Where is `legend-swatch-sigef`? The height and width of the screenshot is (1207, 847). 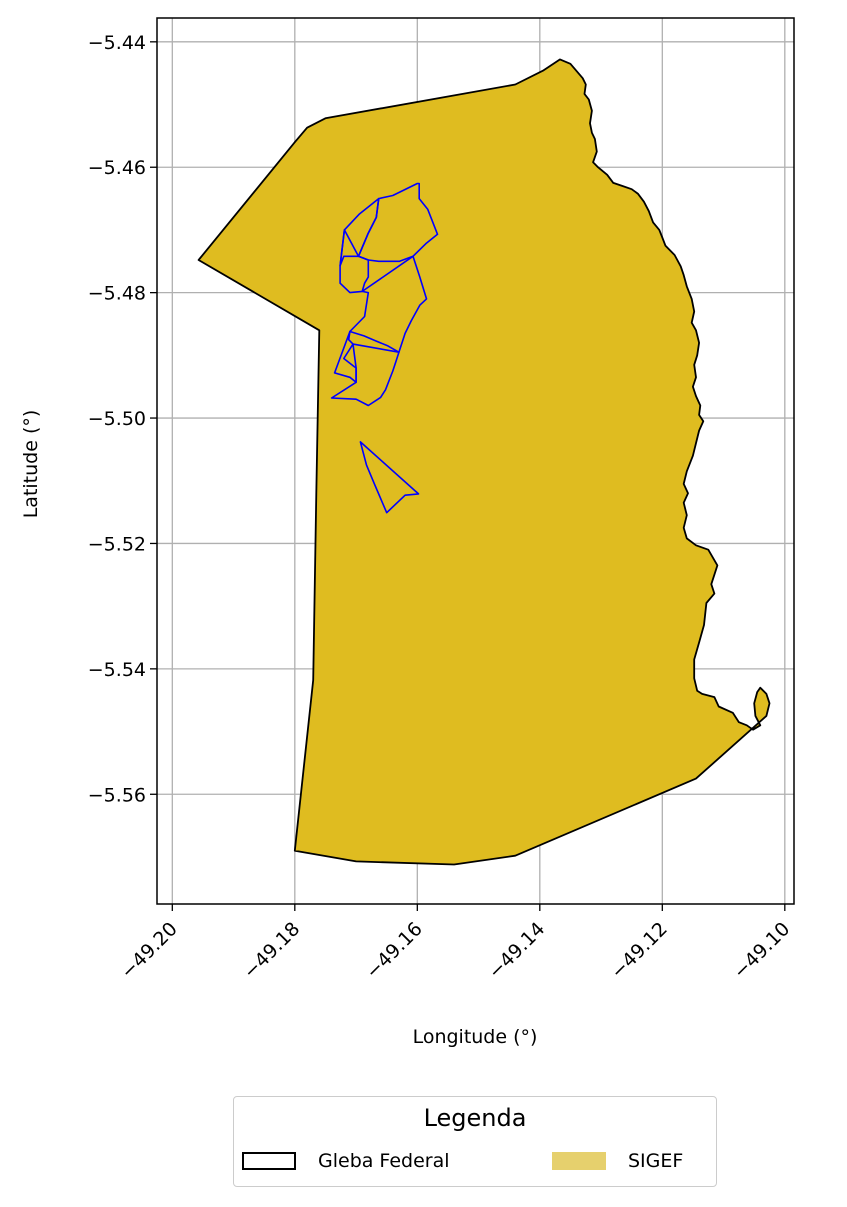
legend-swatch-sigef is located at coordinates (579, 1161).